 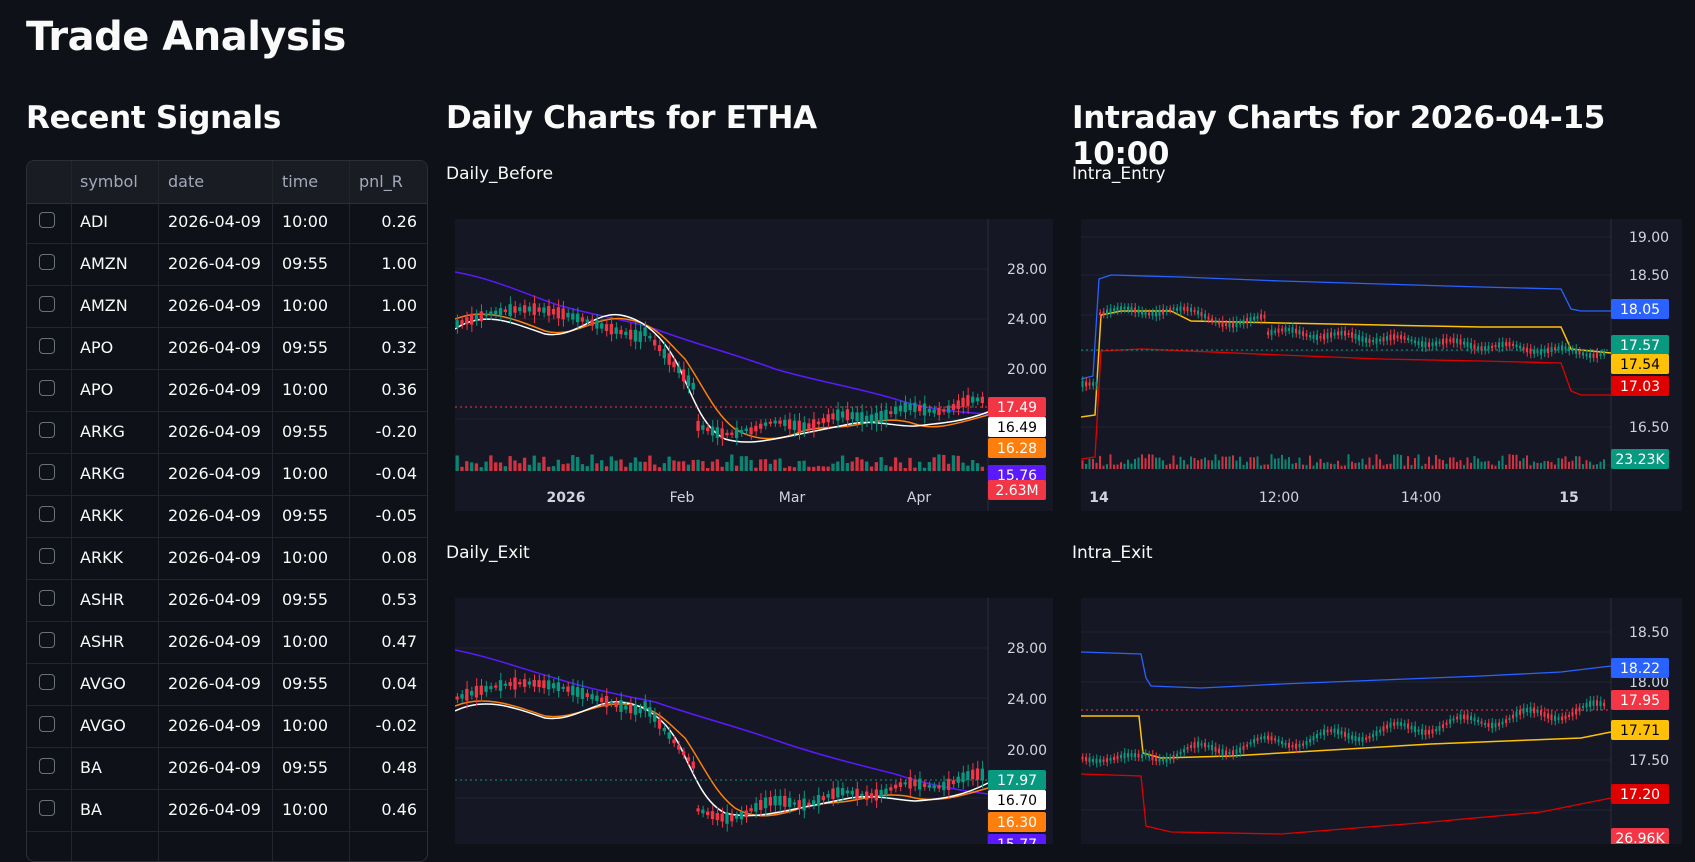 I want to click on price-tick: 20.00, so click(x=1027, y=751).